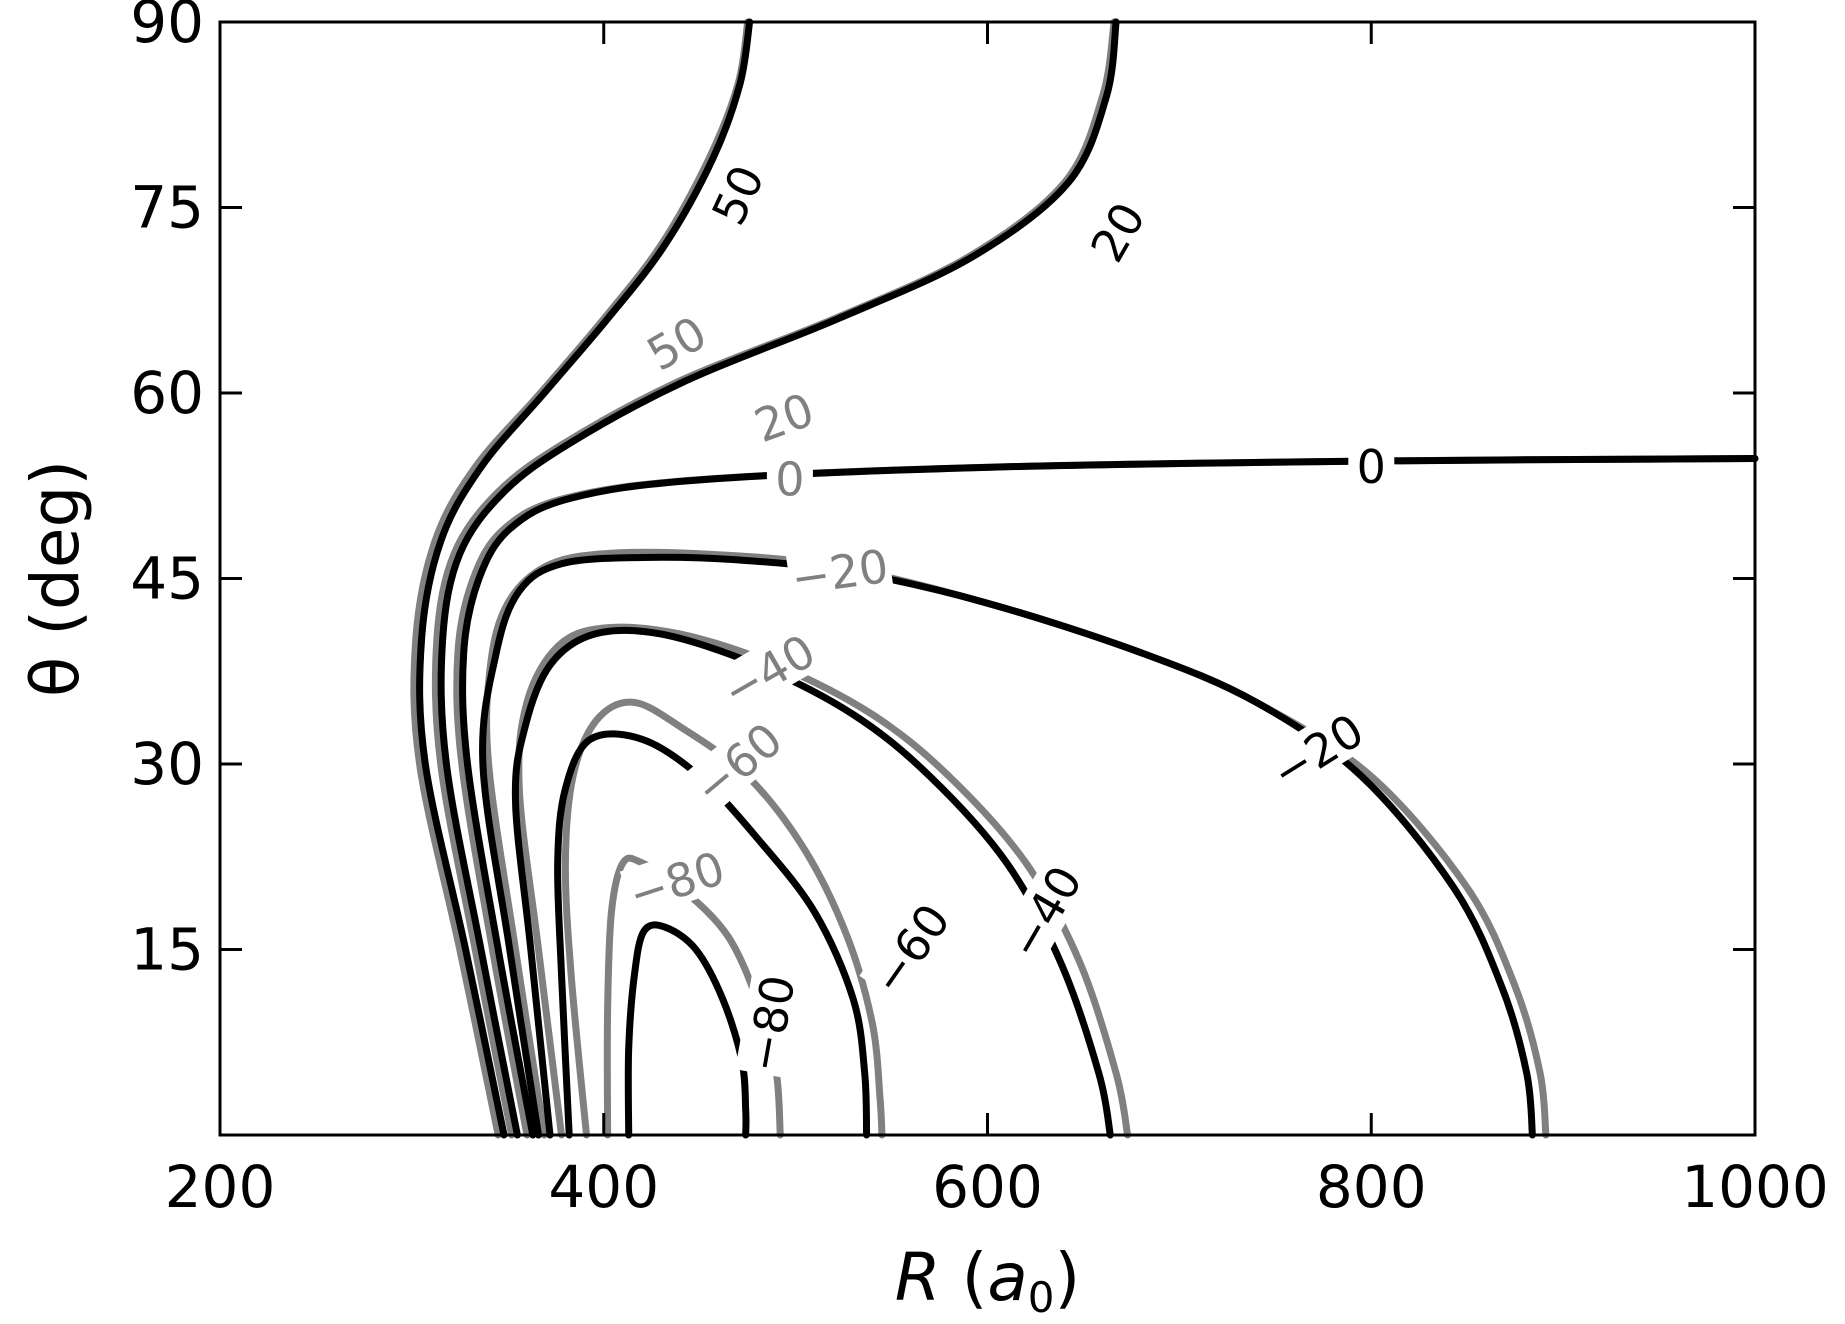 The height and width of the screenshot is (1324, 1845). I want to click on x-tick-label: 600, so click(987, 1187).